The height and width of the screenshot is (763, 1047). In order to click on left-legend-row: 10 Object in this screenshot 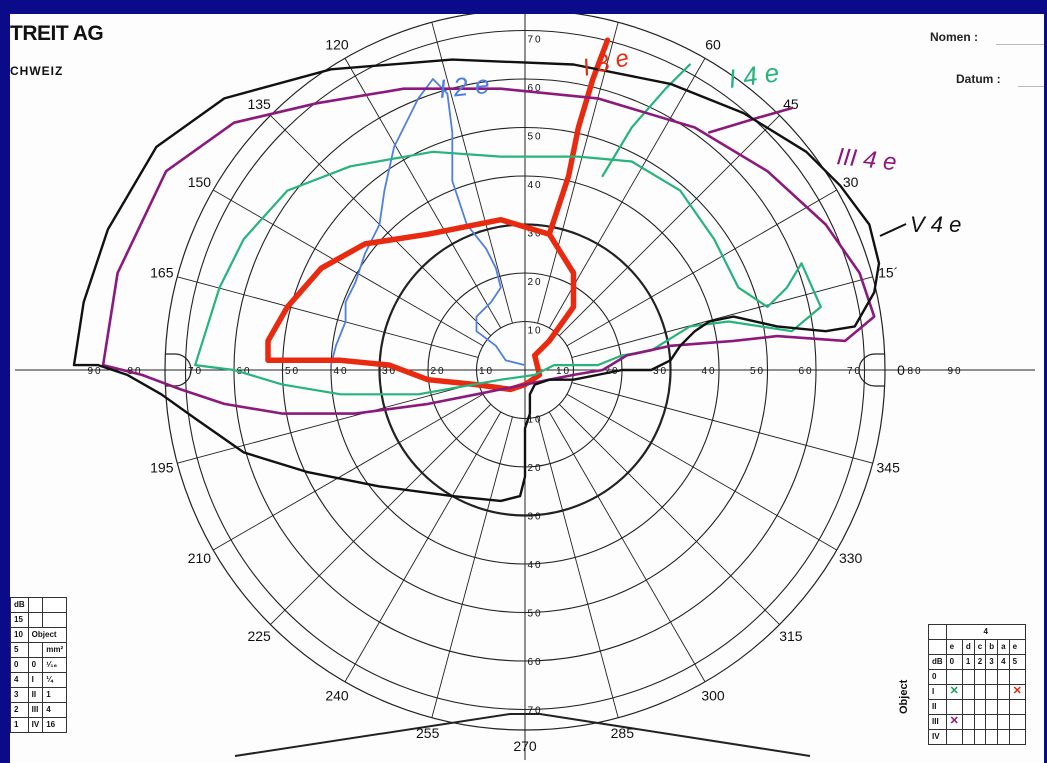, I will do `click(39, 635)`.